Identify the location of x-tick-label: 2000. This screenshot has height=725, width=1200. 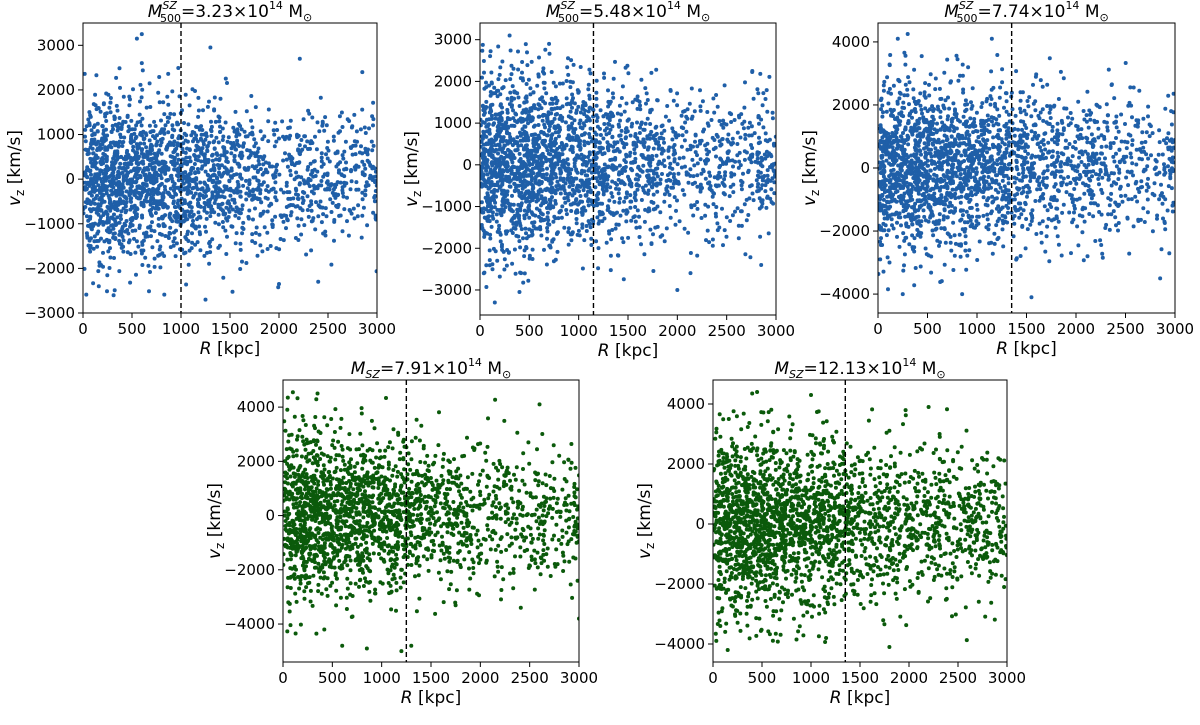
(279, 329).